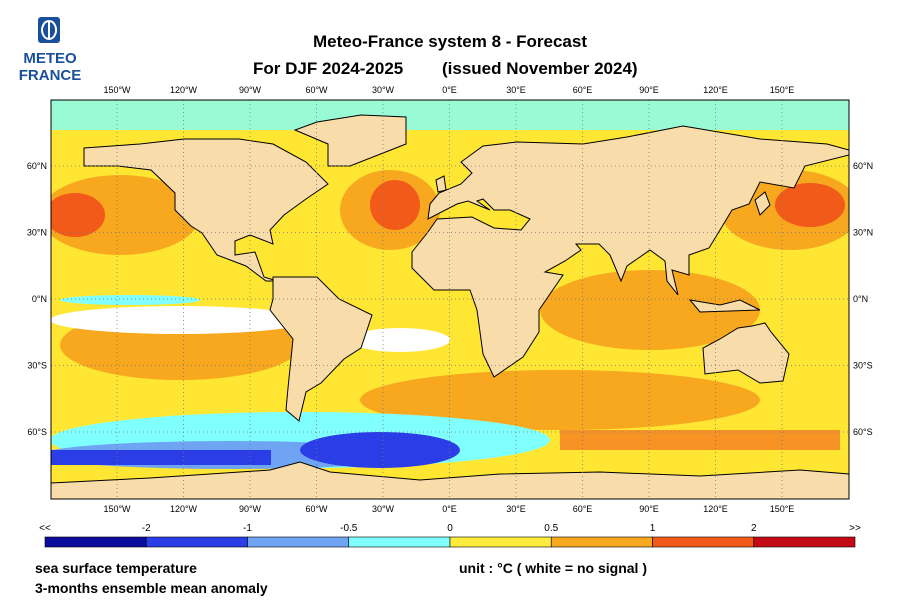 This screenshot has width=900, height=605. I want to click on colorbar-label: -0.5, so click(349, 528).